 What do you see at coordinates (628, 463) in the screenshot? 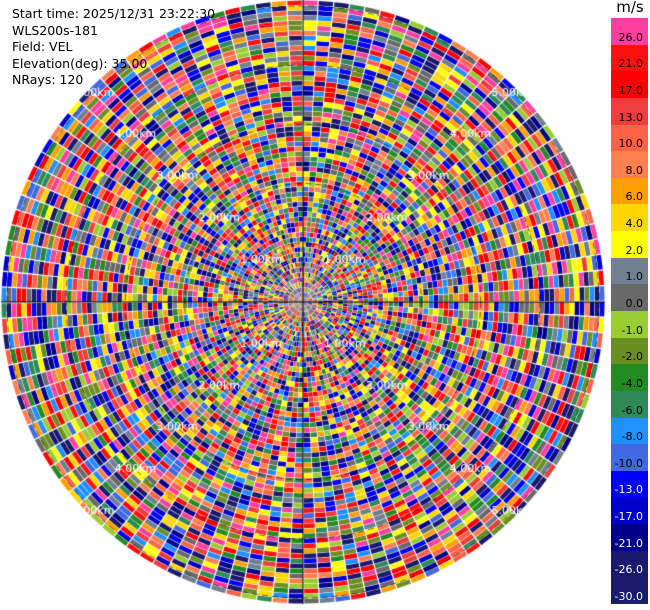
I see `colorbar-tick-label: -10.0` at bounding box center [628, 463].